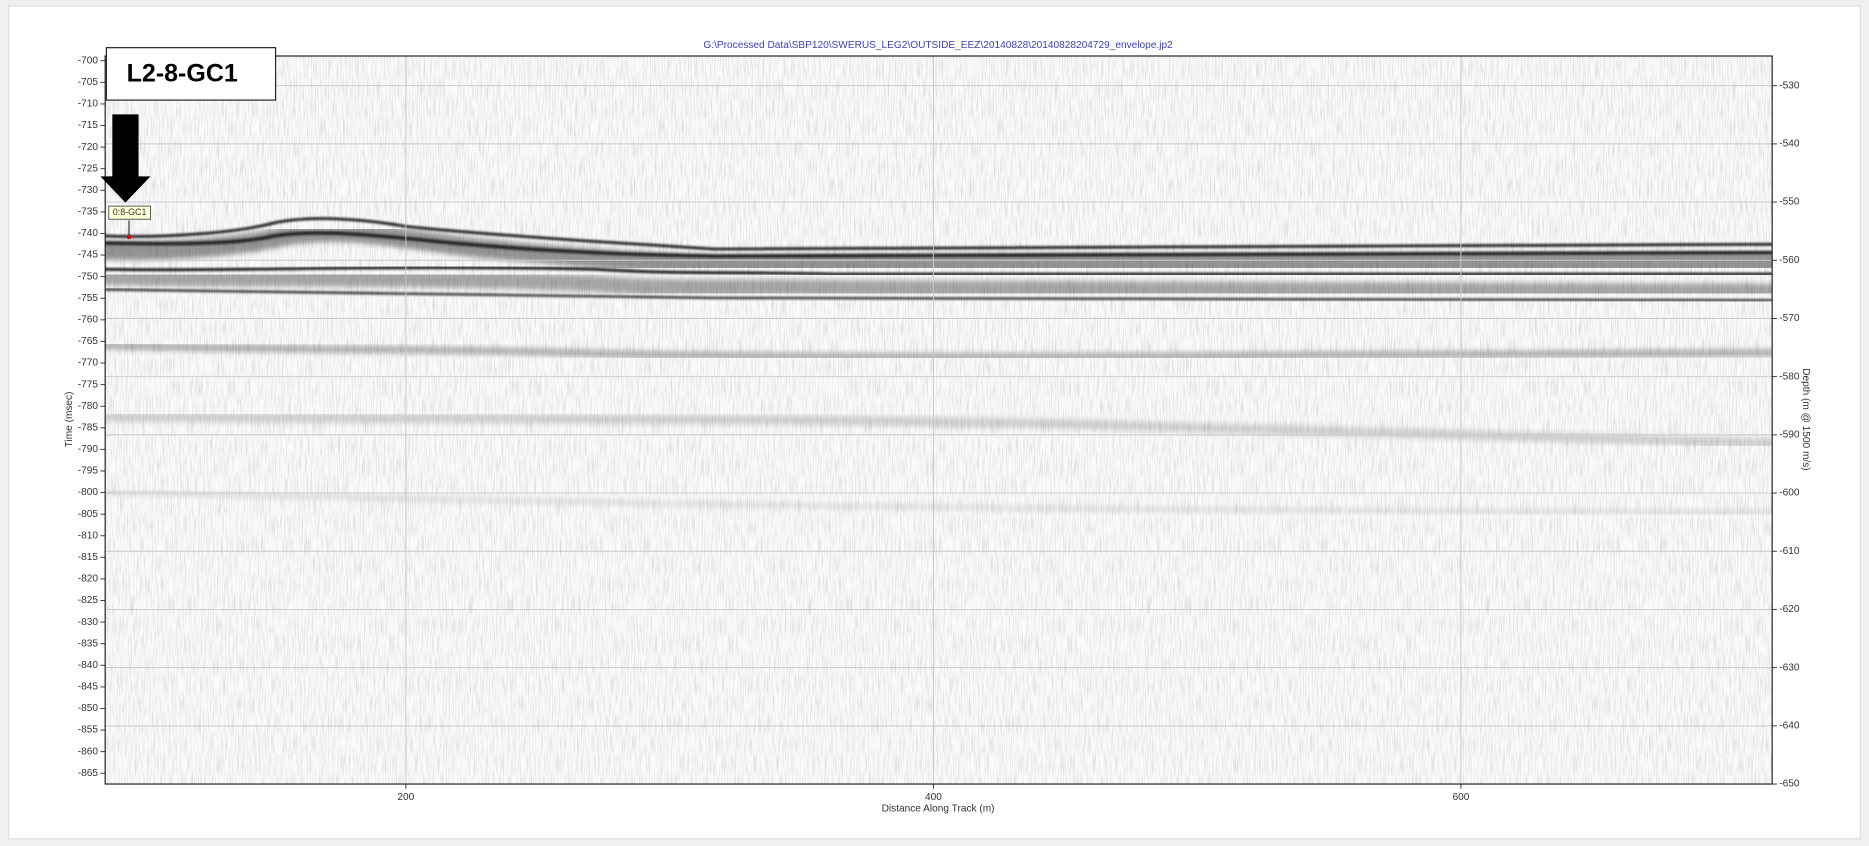  What do you see at coordinates (88, 492) in the screenshot?
I see `y-tick-label: -800` at bounding box center [88, 492].